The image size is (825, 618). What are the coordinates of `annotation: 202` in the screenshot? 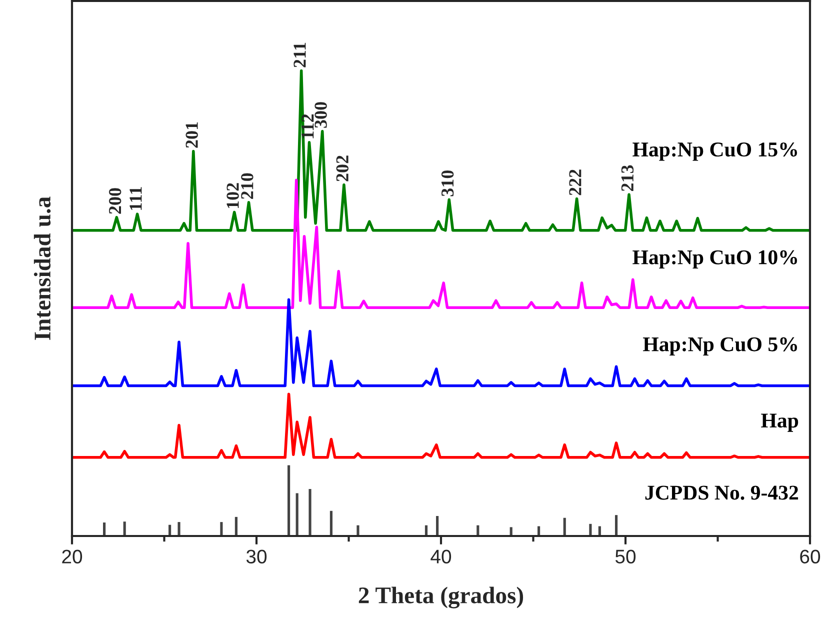 It's located at (342, 169).